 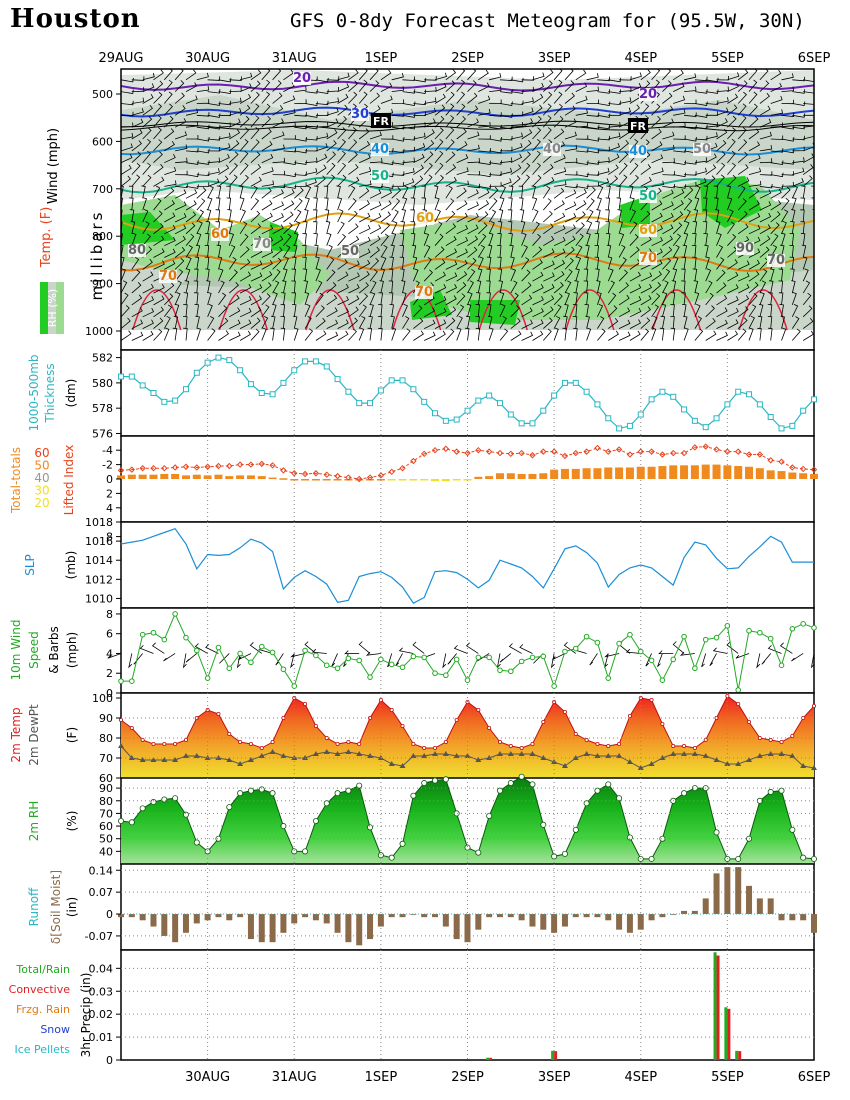 I want to click on isotherm-label: 50, so click(x=702, y=149).